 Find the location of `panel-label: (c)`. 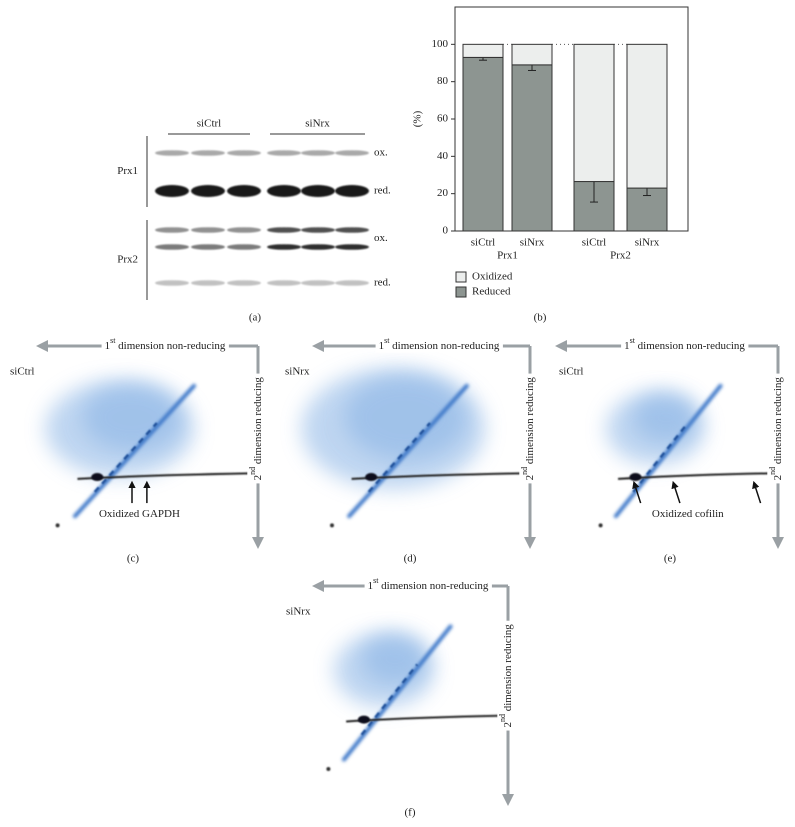

panel-label: (c) is located at coordinates (133, 559).